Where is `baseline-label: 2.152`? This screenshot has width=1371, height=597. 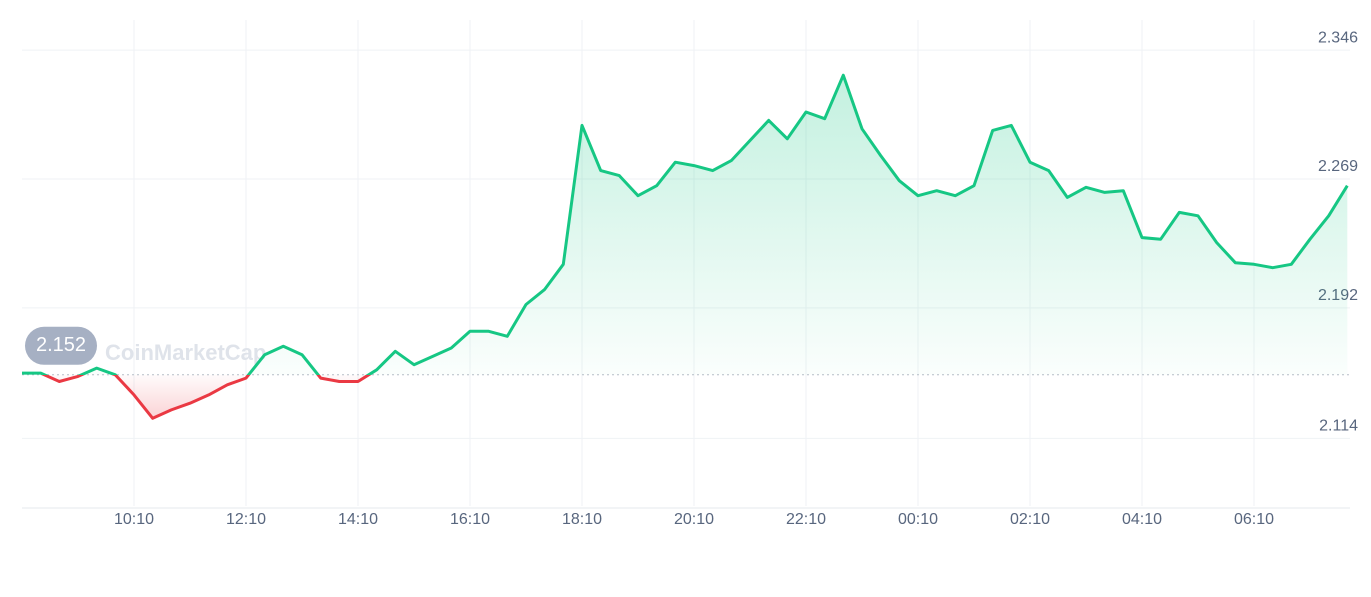 baseline-label: 2.152 is located at coordinates (61, 345).